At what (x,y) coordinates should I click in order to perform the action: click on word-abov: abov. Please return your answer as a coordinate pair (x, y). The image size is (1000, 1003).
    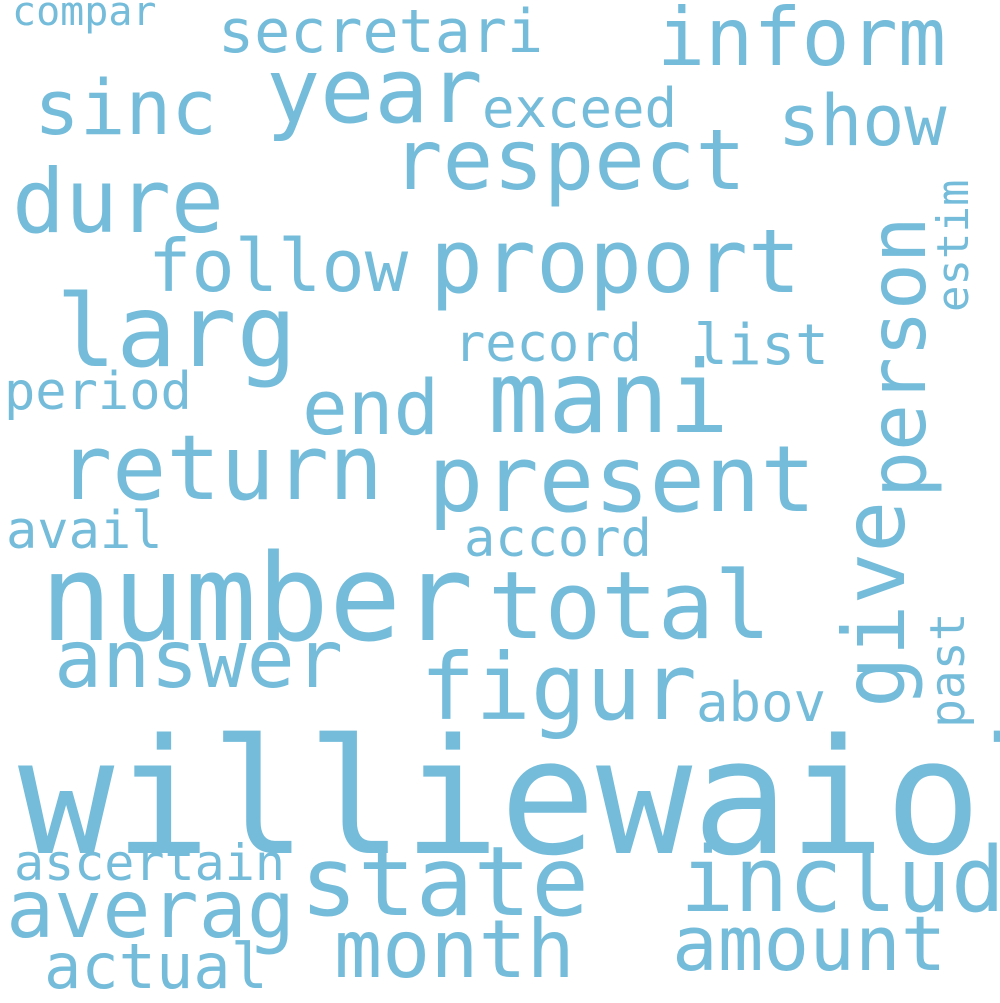
    Looking at the image, I should click on (761, 702).